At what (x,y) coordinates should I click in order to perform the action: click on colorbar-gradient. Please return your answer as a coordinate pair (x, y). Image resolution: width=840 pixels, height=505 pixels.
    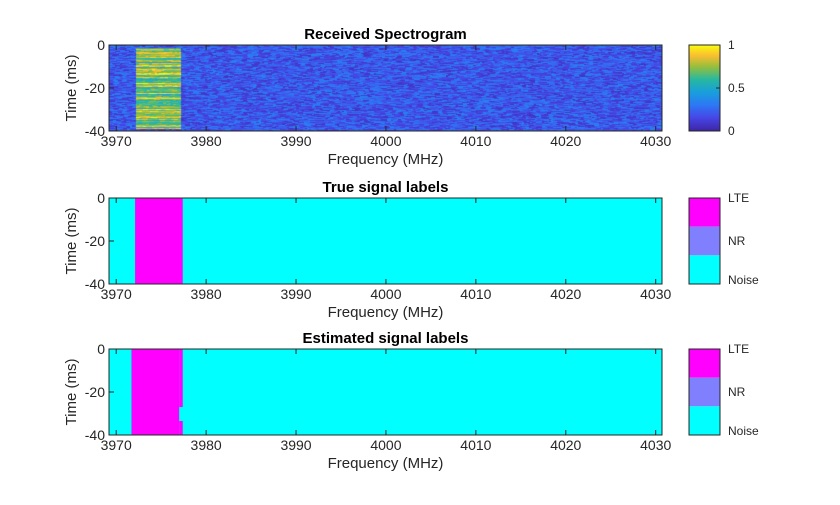
    Looking at the image, I should click on (704, 88).